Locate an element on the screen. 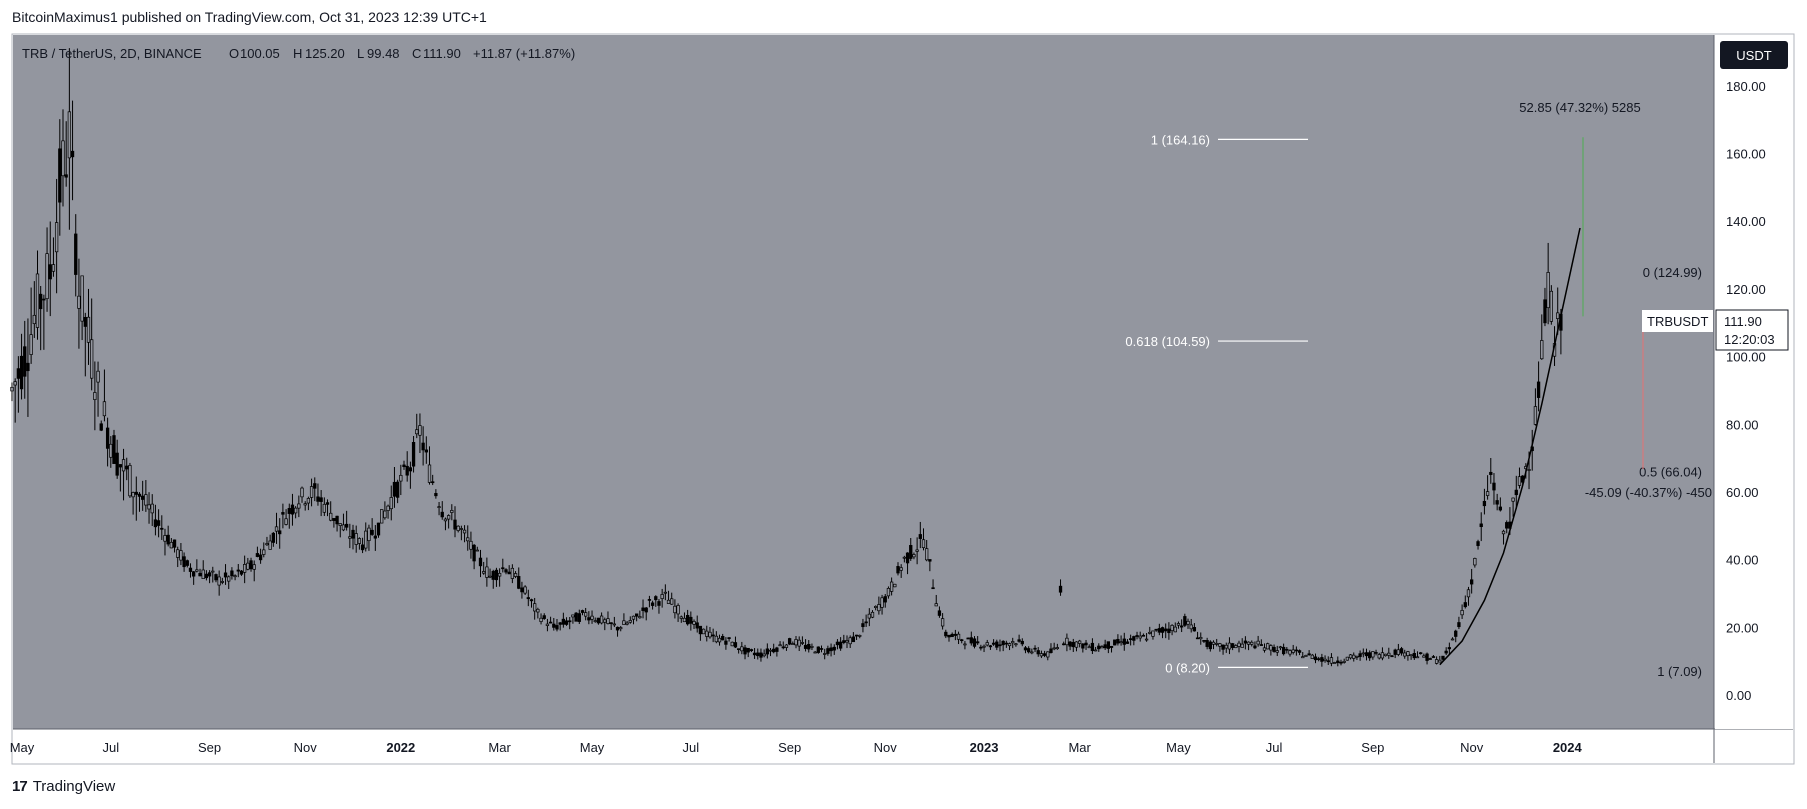 This screenshot has height=809, width=1807. ohlc-open-value: 100.05 is located at coordinates (260, 53).